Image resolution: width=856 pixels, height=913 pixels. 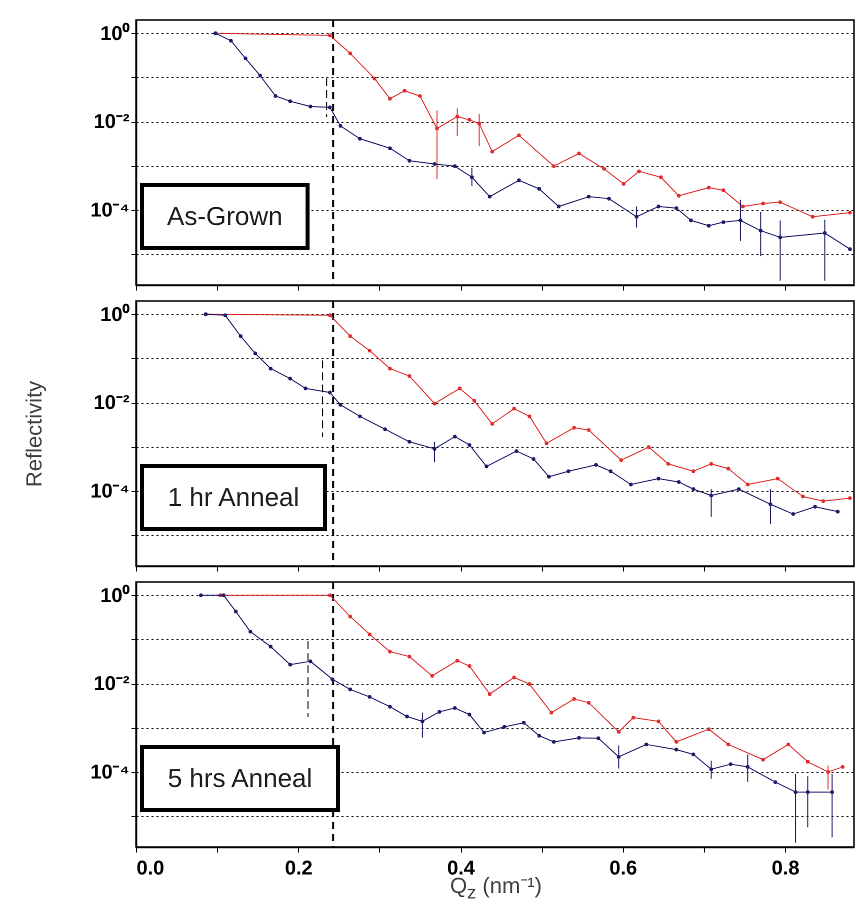 What do you see at coordinates (240, 778) in the screenshot?
I see `annotation: 5 hrs Anneal` at bounding box center [240, 778].